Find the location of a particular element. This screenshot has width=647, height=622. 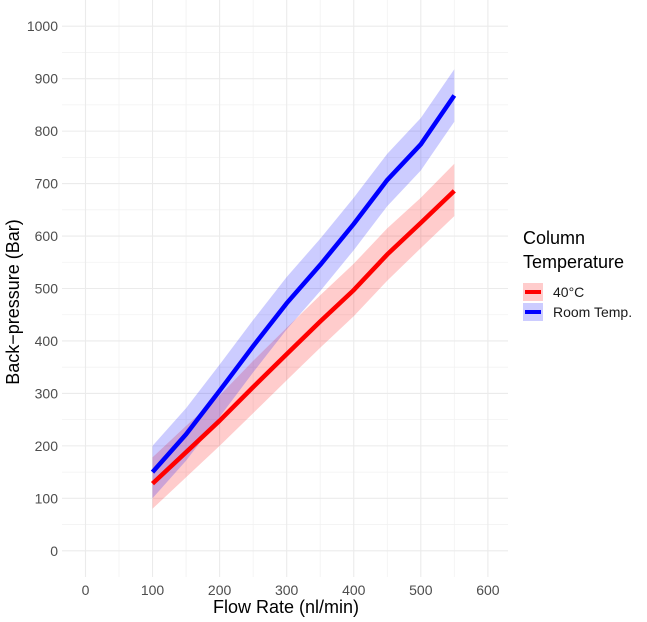

x-tick-label: 600 is located at coordinates (488, 590).